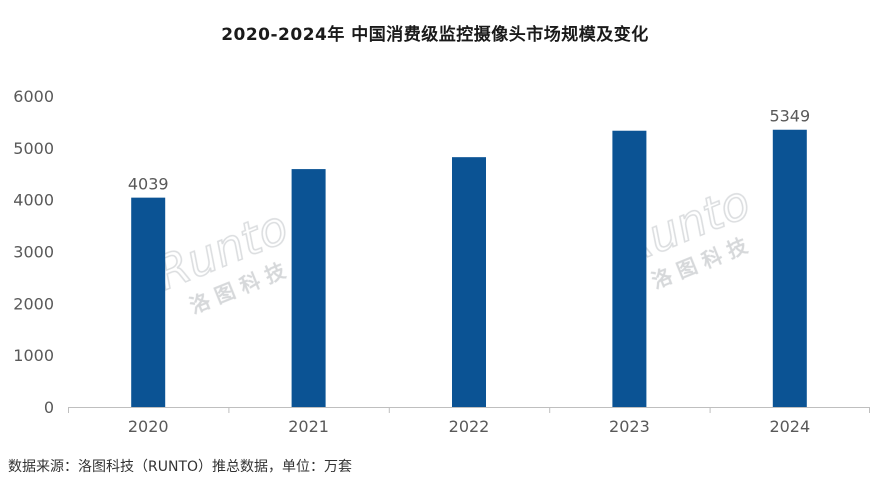 Image resolution: width=870 pixels, height=492 pixels. What do you see at coordinates (33, 303) in the screenshot?
I see `y-tick-label: 2000` at bounding box center [33, 303].